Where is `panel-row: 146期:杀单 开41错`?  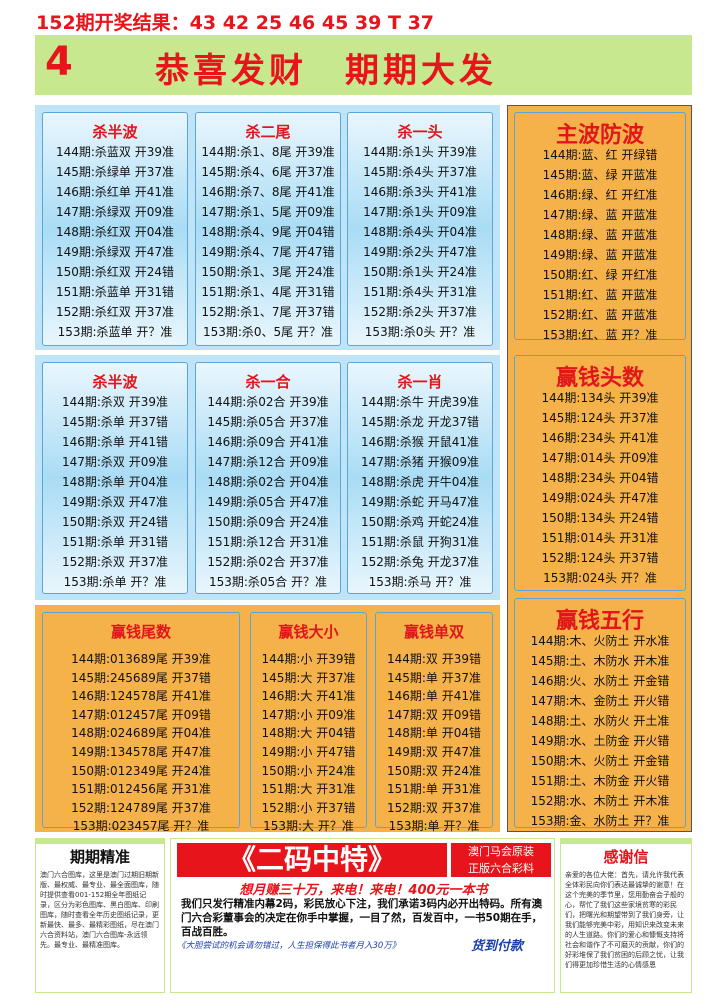
panel-row: 146期:杀单 开41错 is located at coordinates (115, 442).